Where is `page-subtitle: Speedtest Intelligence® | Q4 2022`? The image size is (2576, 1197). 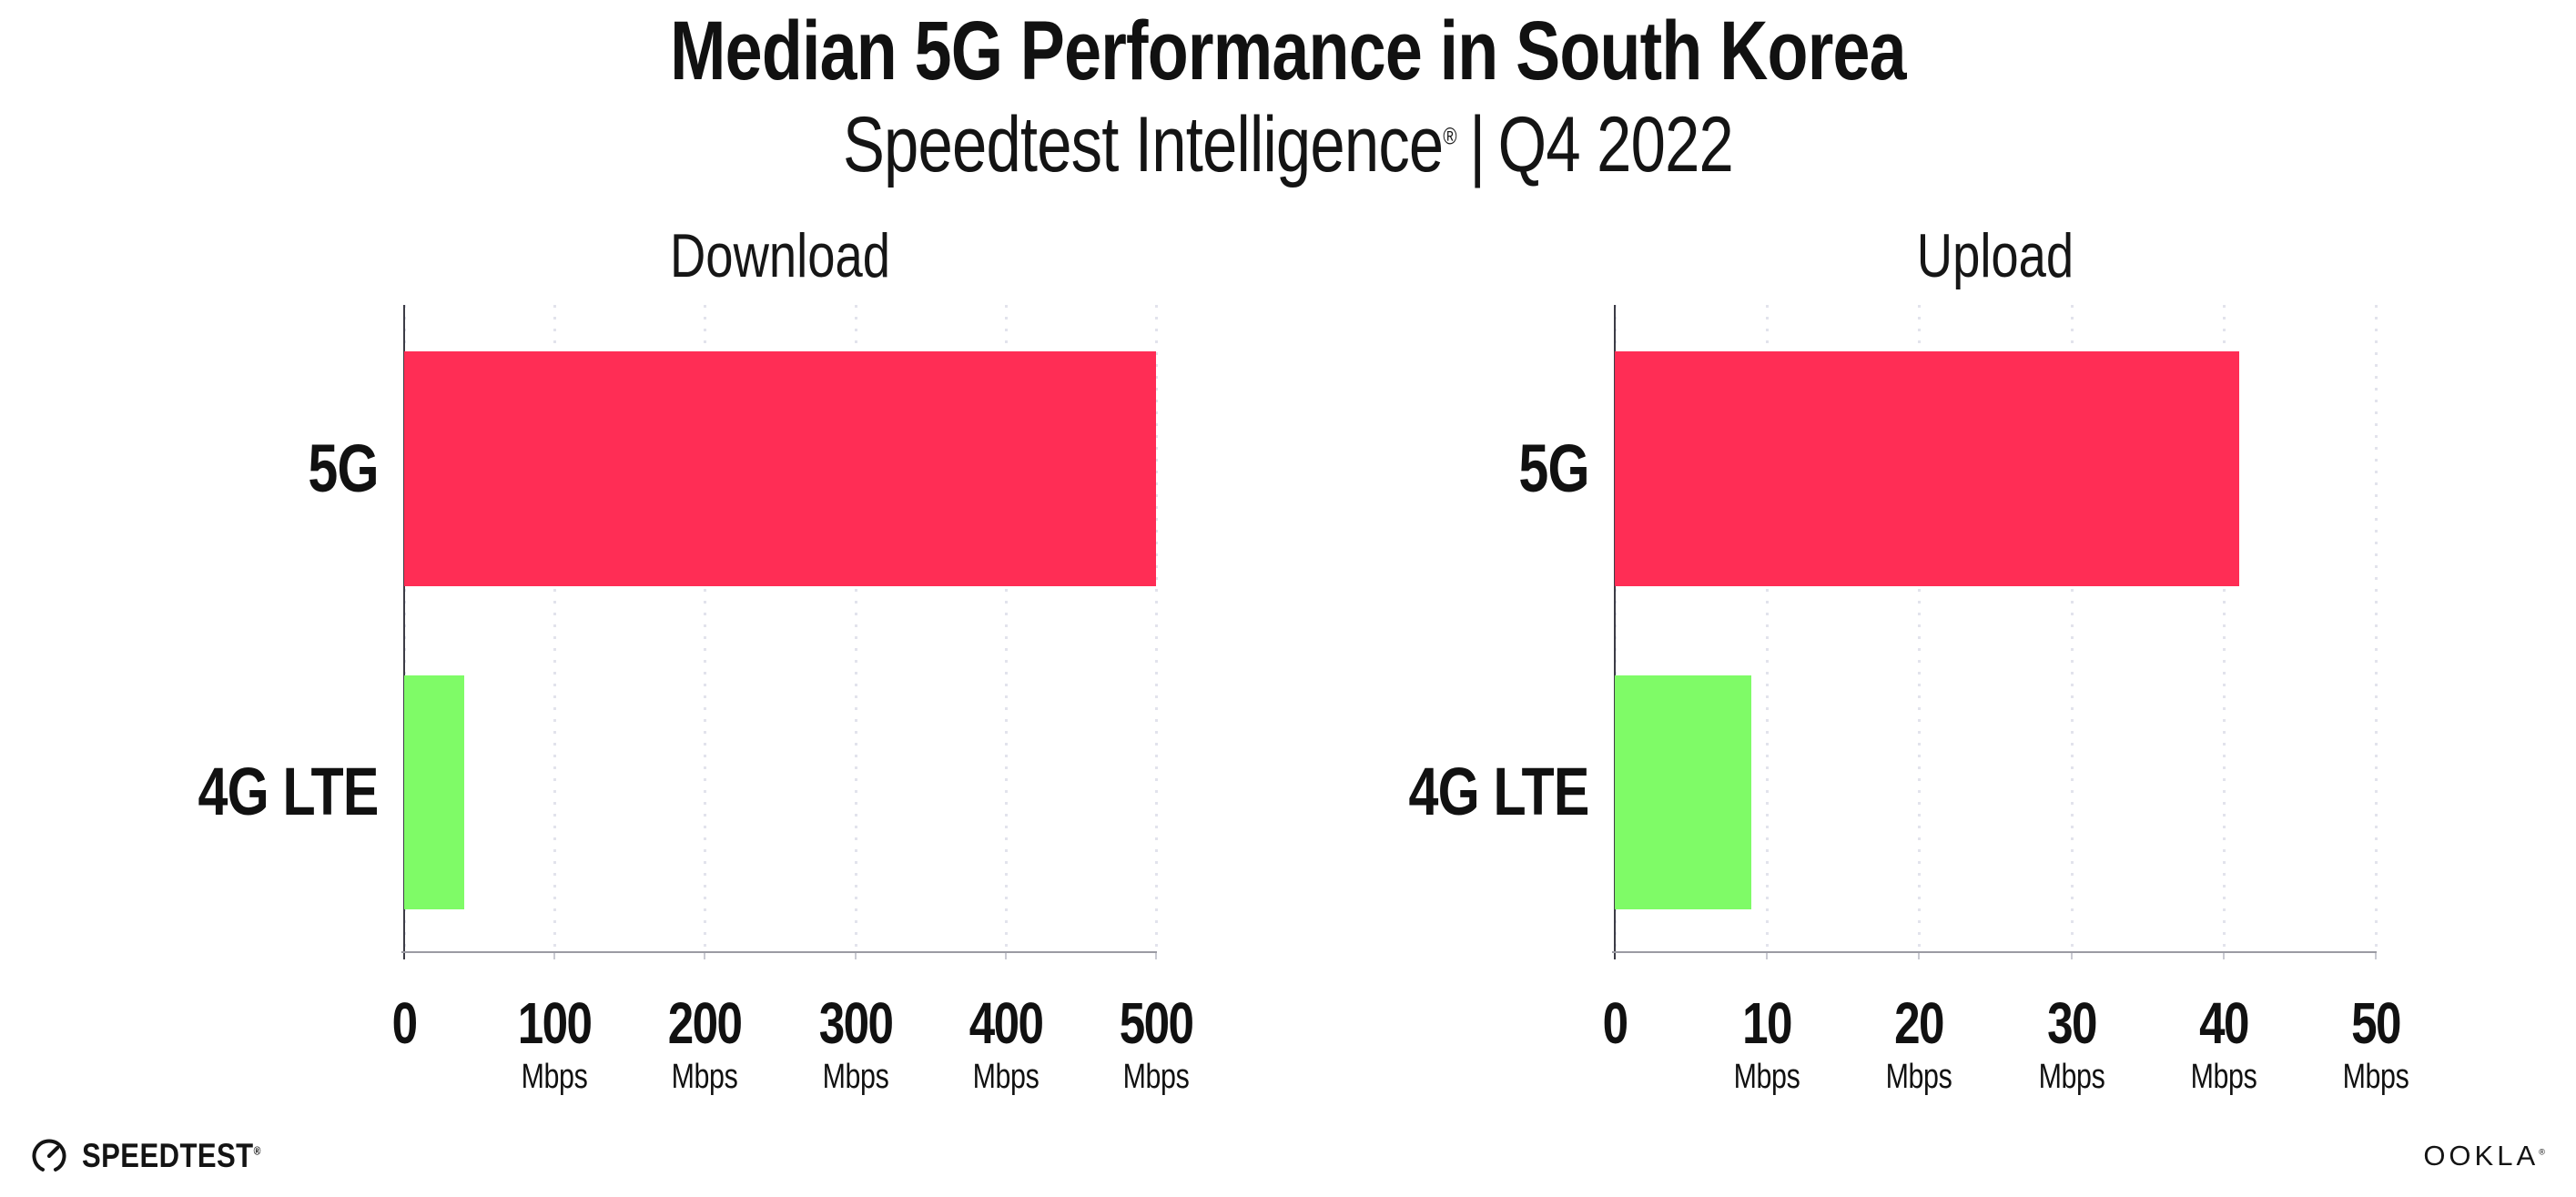
page-subtitle: Speedtest Intelligence® | Q4 2022 is located at coordinates (1288, 145).